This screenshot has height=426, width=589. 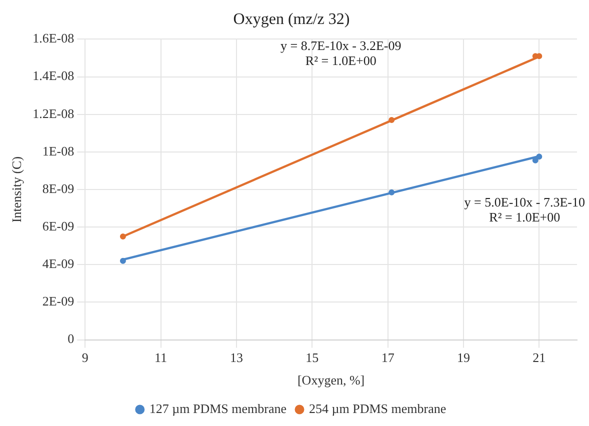 What do you see at coordinates (161, 358) in the screenshot?
I see `x-tick-label: 11` at bounding box center [161, 358].